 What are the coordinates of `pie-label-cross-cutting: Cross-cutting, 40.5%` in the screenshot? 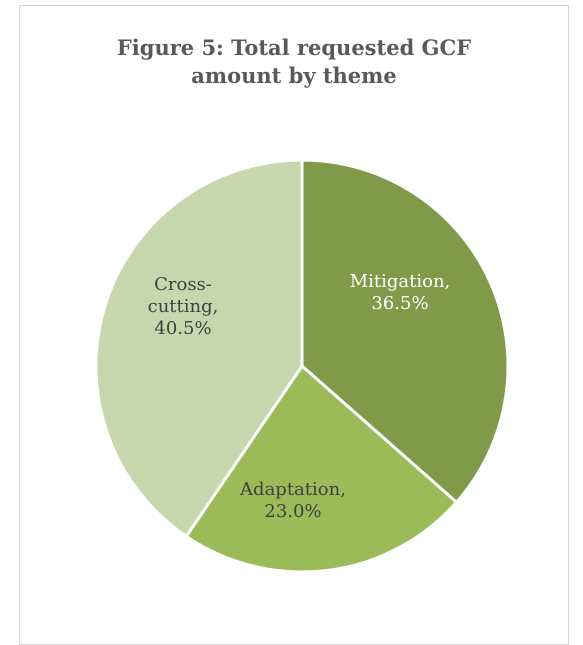 It's located at (183, 306).